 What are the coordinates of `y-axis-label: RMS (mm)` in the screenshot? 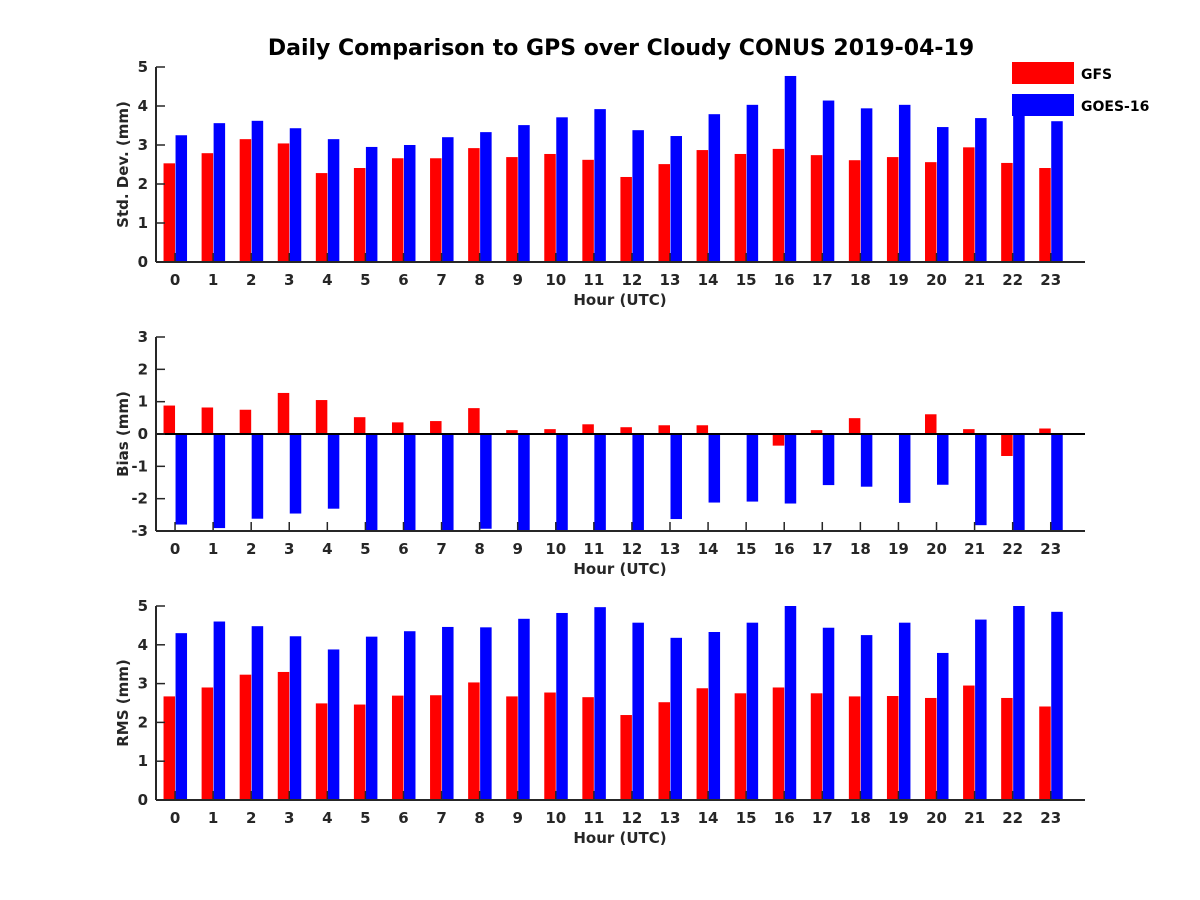 It's located at (123, 702).